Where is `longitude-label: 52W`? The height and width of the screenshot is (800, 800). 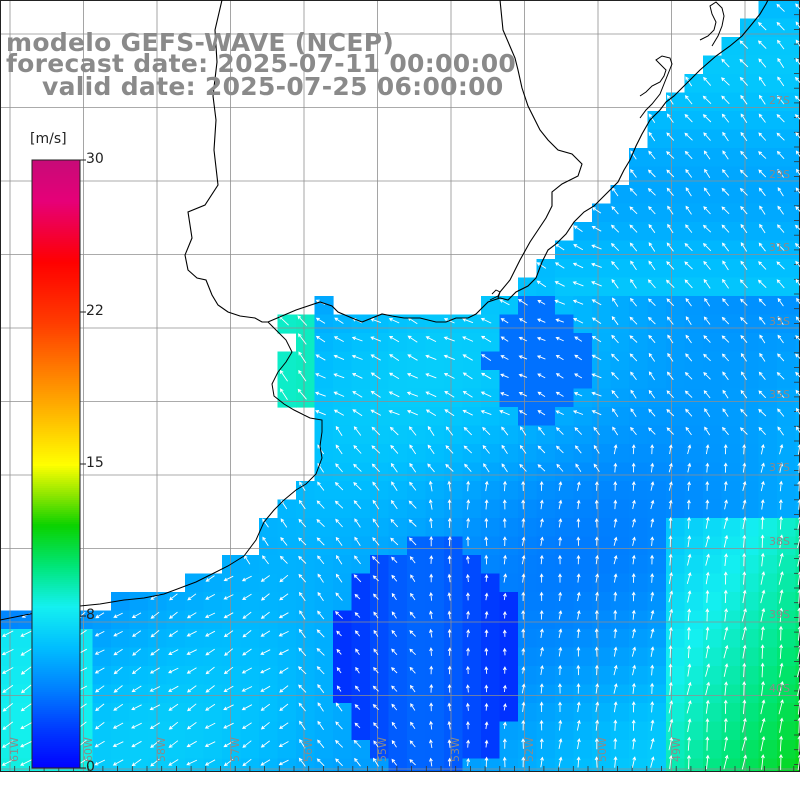
longitude-label: 52W is located at coordinates (529, 749).